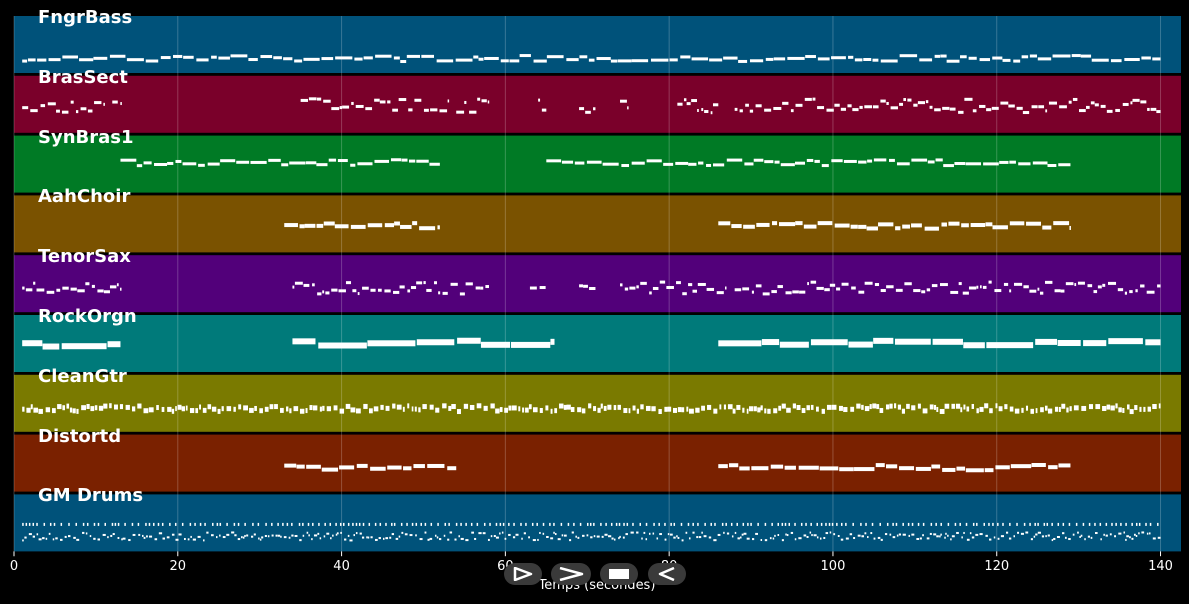  Describe the element at coordinates (523, 574) in the screenshot. I see `play-button` at that location.